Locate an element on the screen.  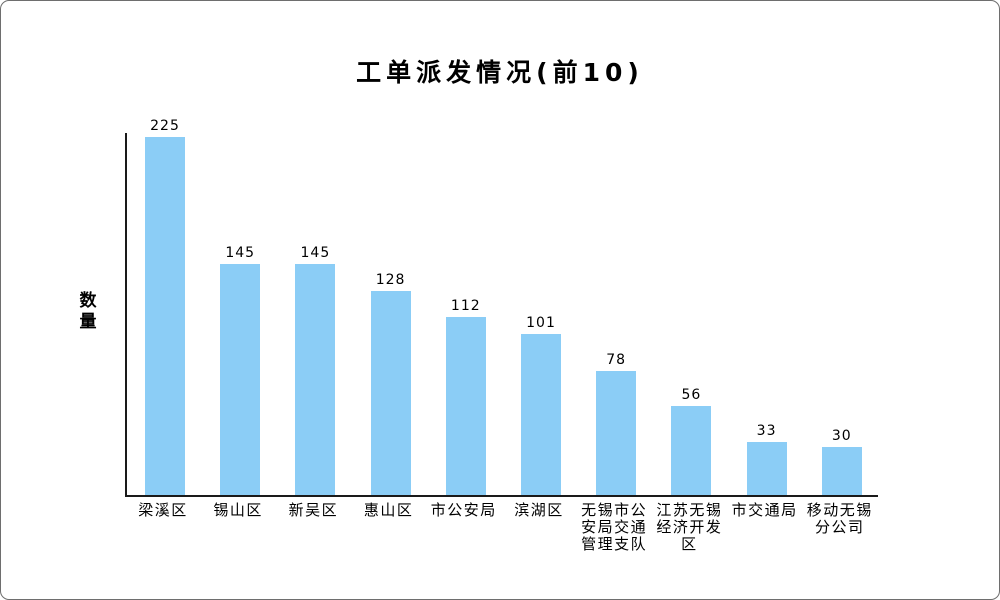
x-axis-category-label: 梁溪区 is located at coordinates (163, 510).